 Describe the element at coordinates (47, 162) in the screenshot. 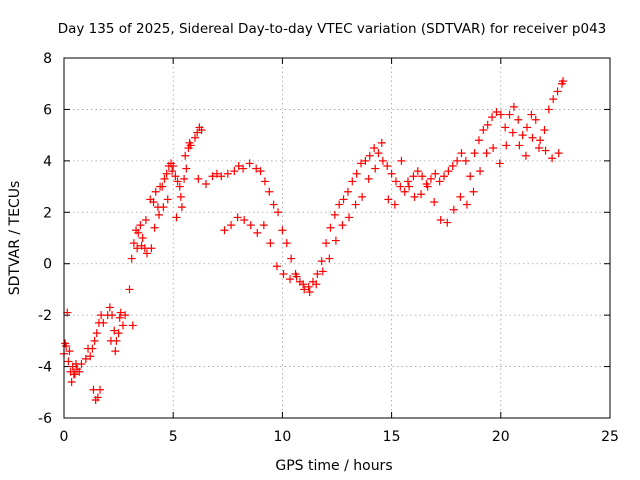

I see `y-tick-label: 4` at that location.